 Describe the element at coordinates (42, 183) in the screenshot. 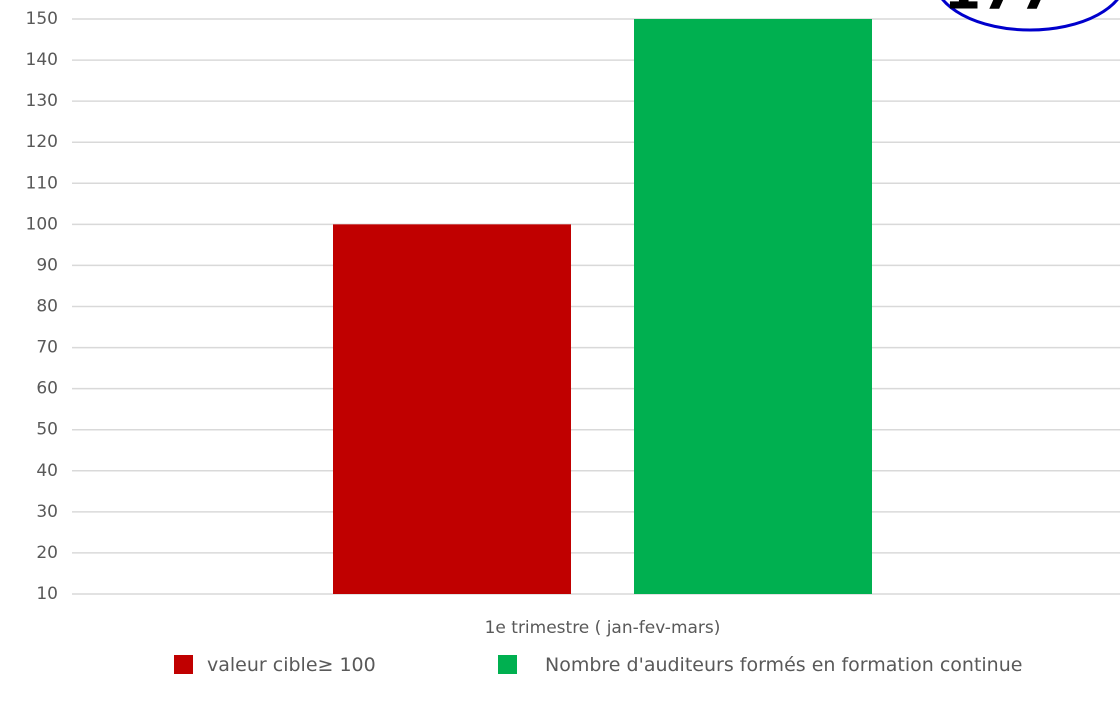

I see `y-tick-label: 110` at that location.